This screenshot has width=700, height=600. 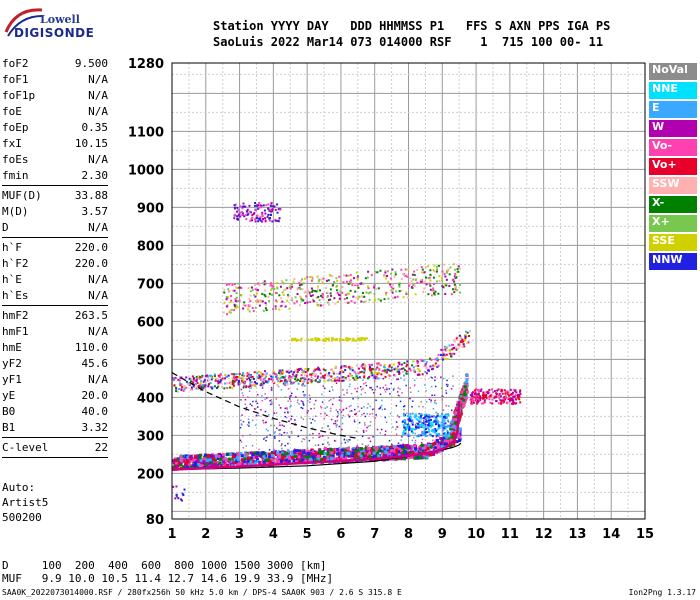 I want to click on polarization-legend: NoVal NNE E W Vo- Vo+ SSW X- X+ SSE NNW, so click(x=673, y=167).